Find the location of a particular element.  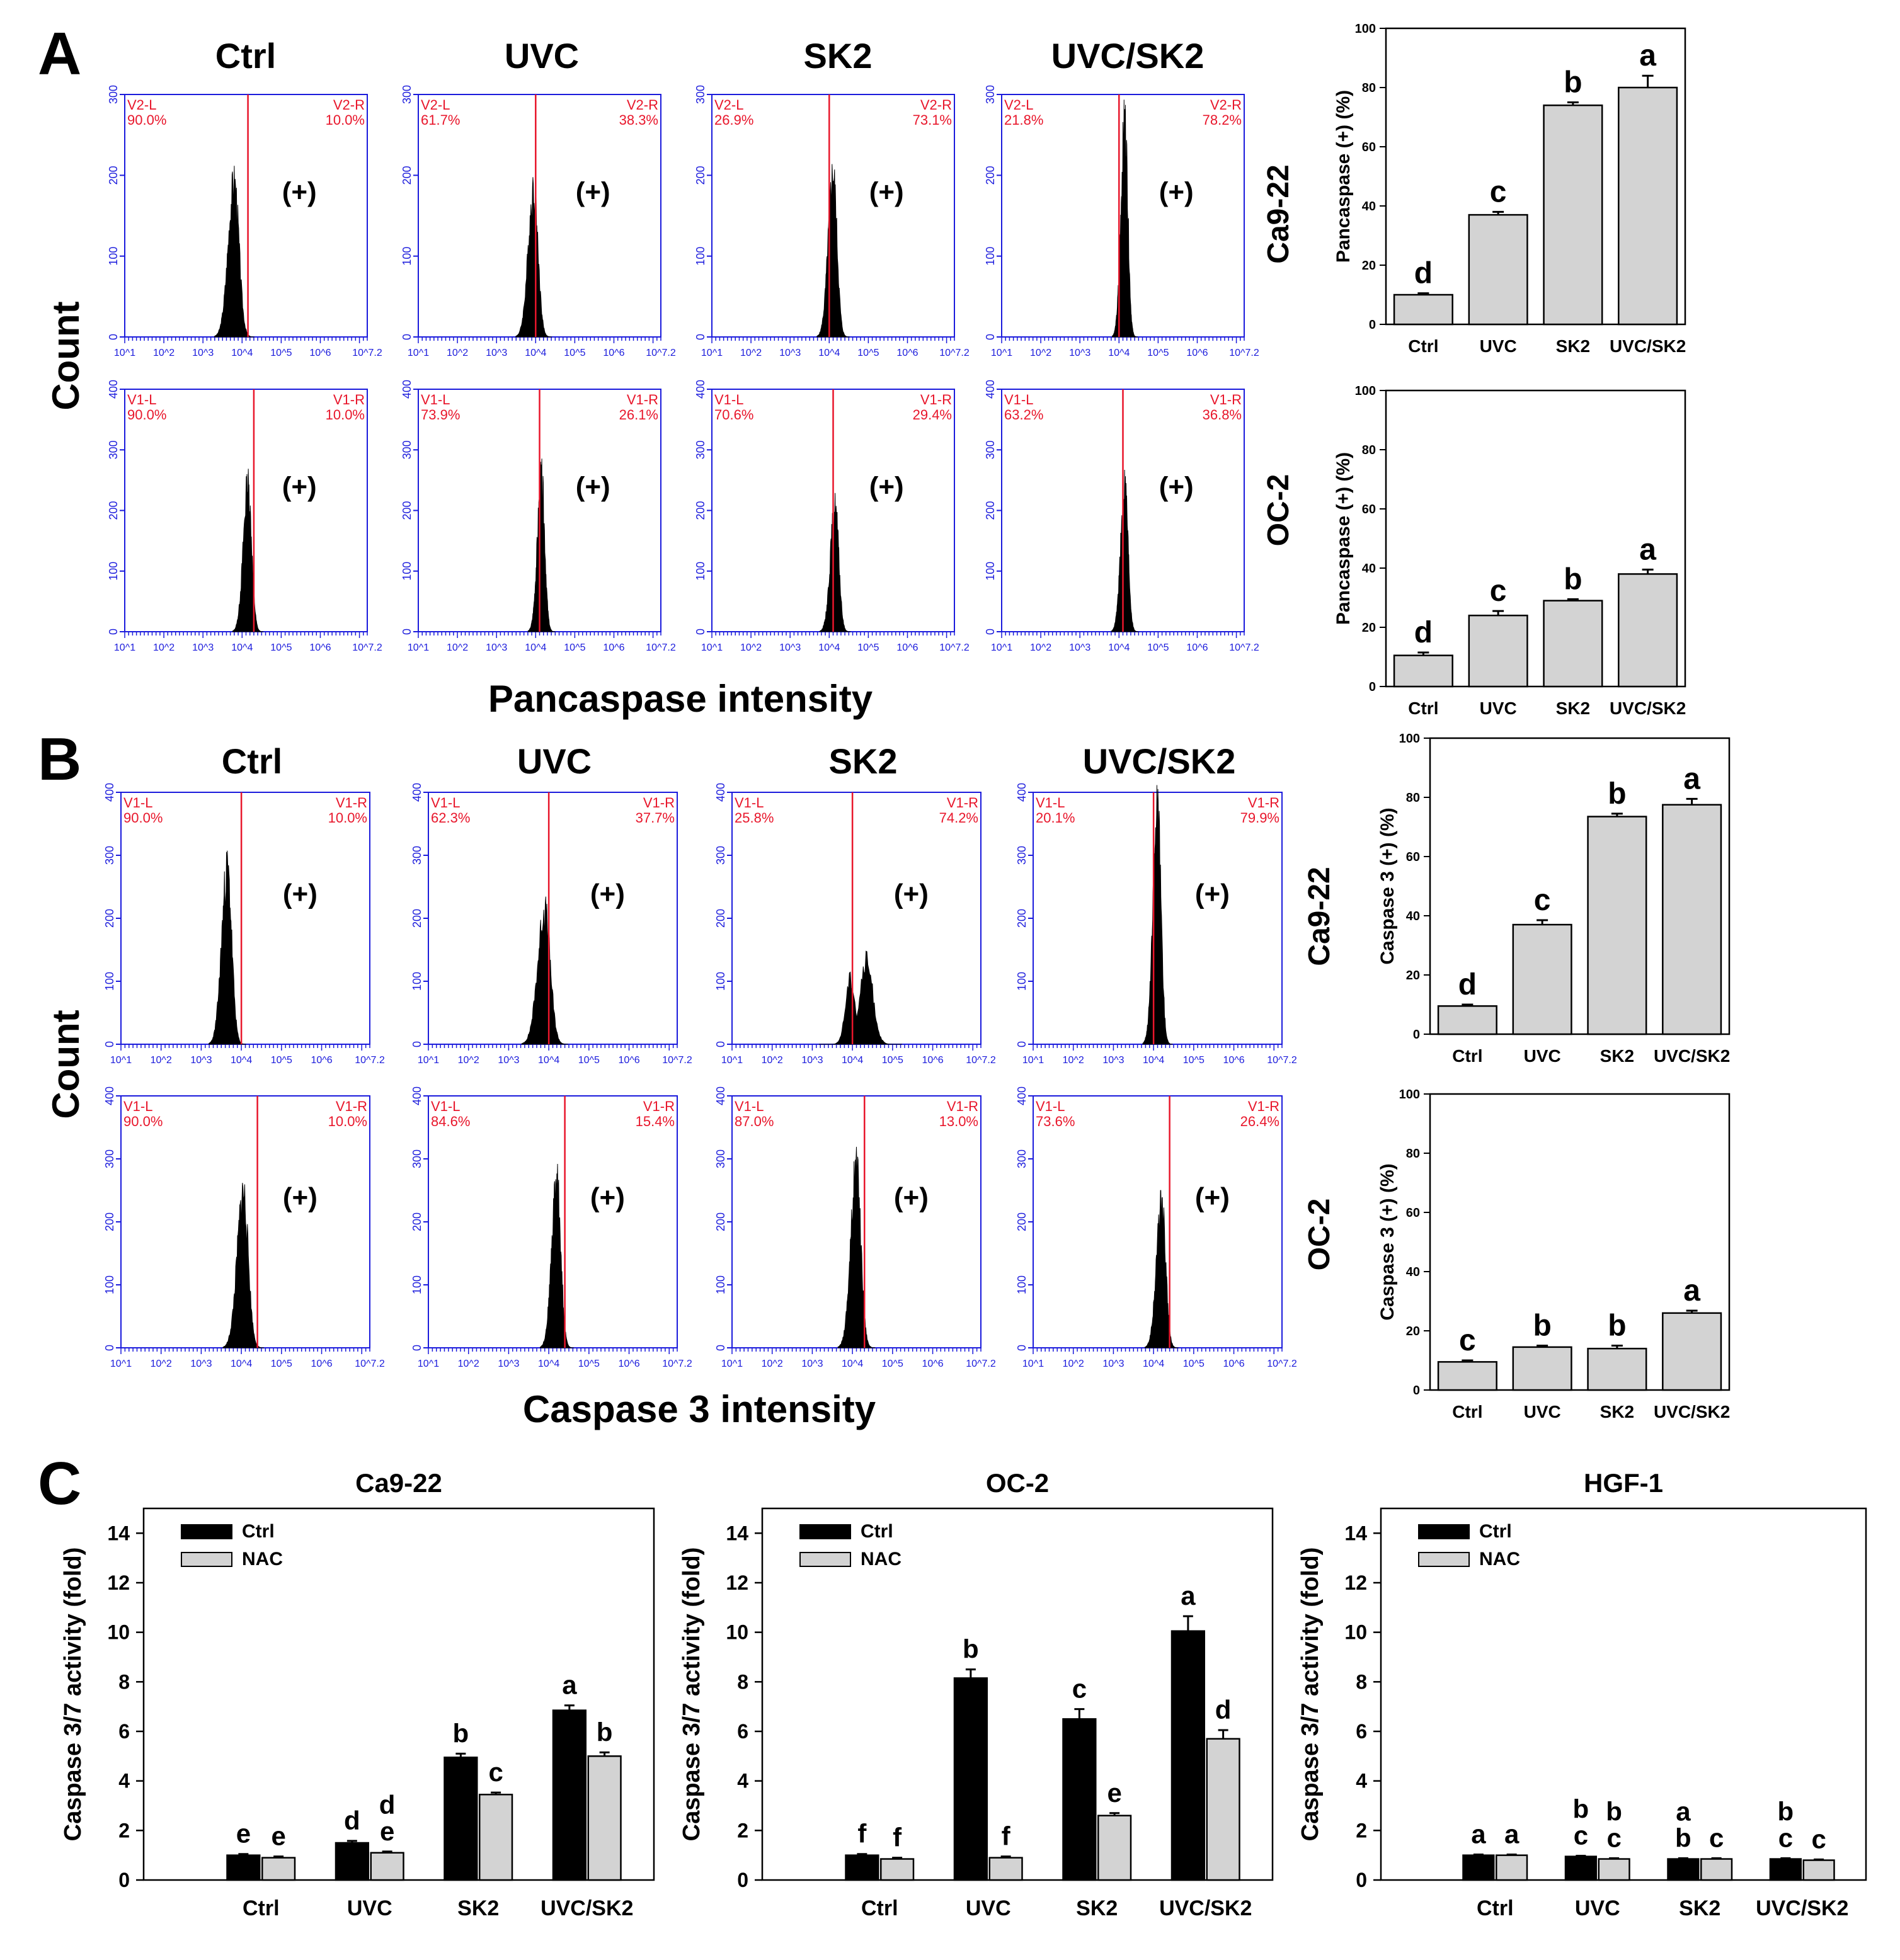

gate-left-pct: 61.7% is located at coordinates (441, 120).